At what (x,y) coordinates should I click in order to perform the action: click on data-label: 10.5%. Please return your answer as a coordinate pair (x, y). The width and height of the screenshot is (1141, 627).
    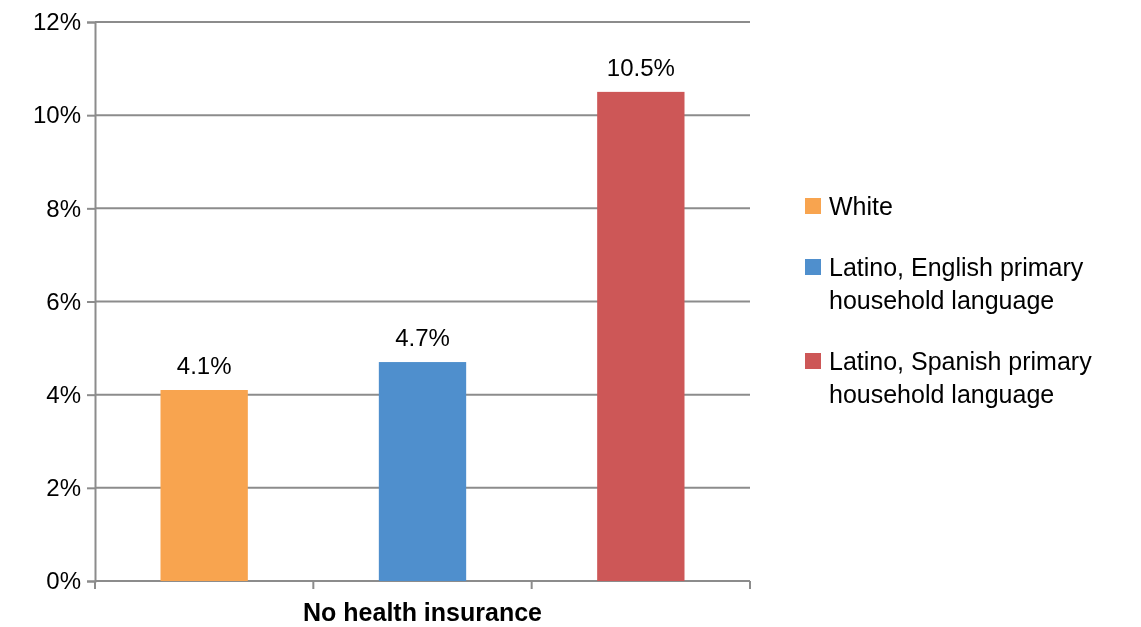
    Looking at the image, I should click on (640, 67).